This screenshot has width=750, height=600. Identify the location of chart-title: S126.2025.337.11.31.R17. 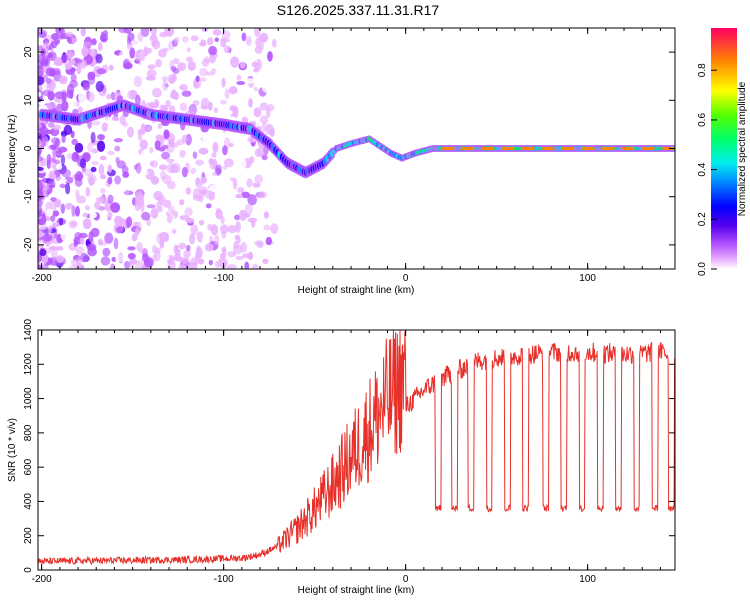
(358, 10).